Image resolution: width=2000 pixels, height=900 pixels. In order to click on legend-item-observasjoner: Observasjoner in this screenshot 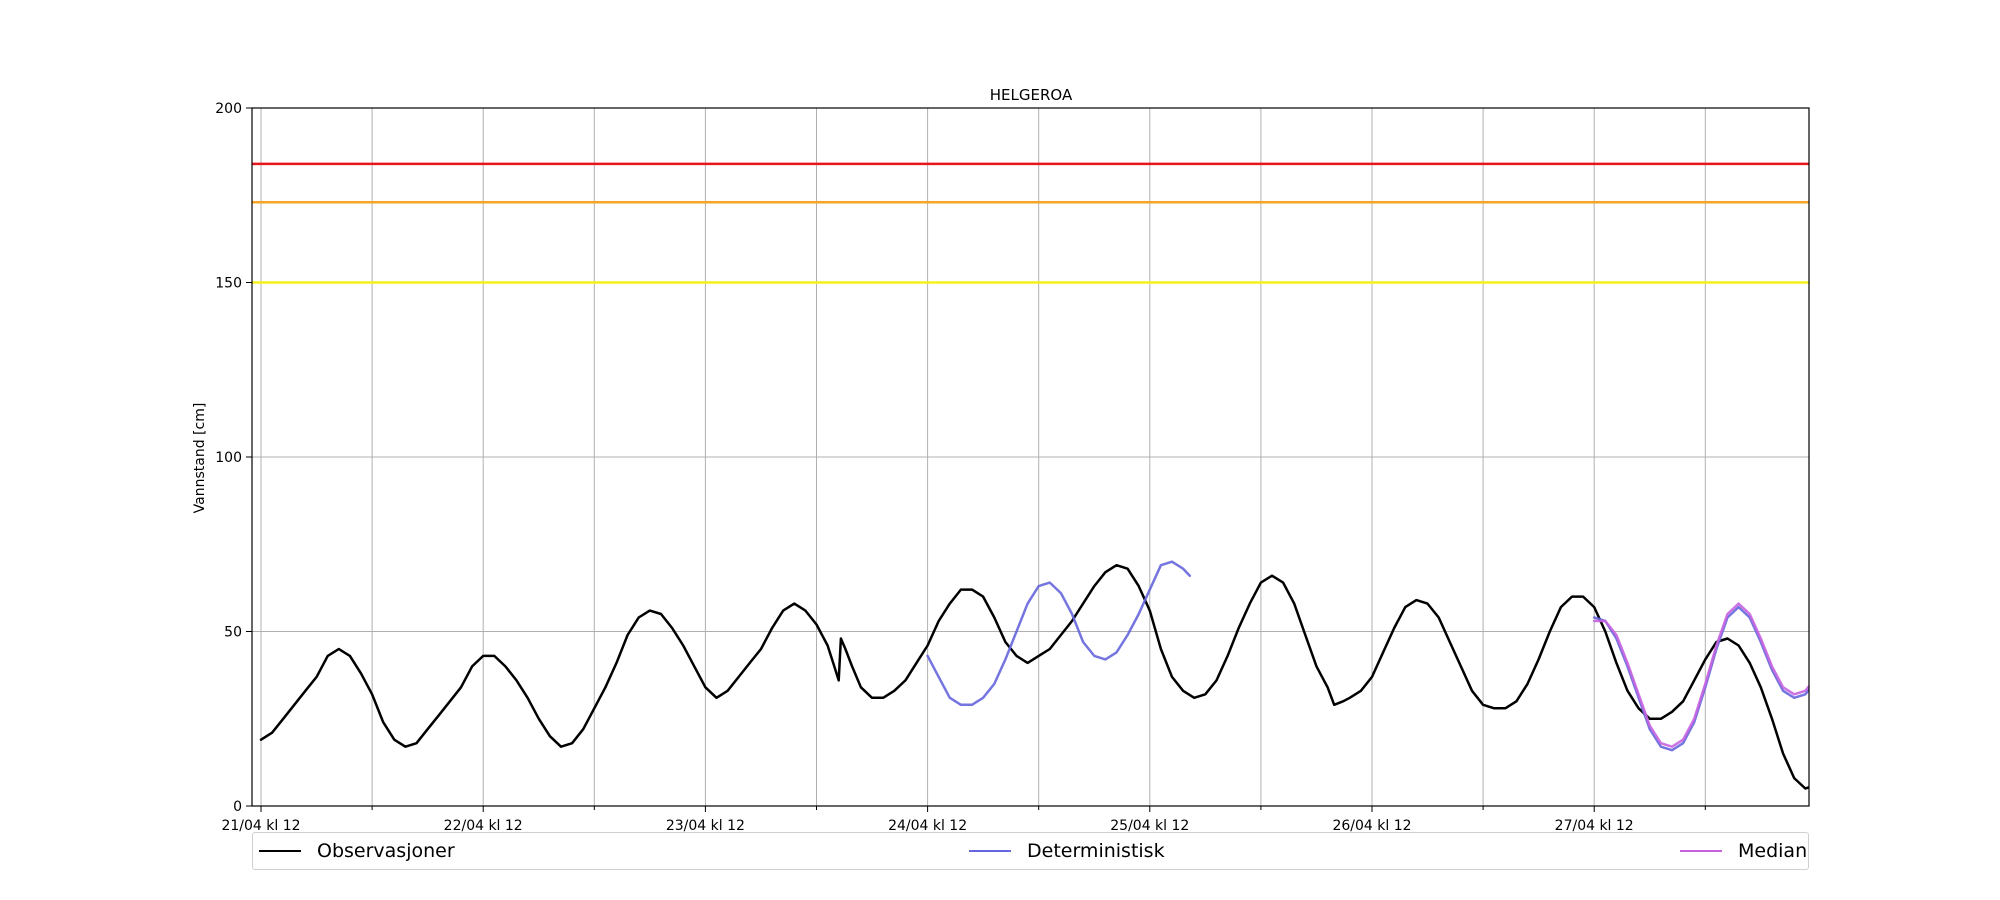, I will do `click(357, 851)`.